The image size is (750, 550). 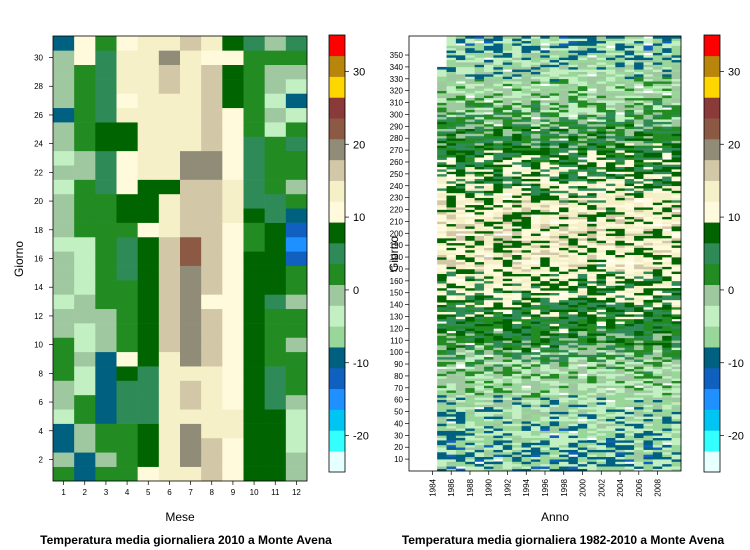 What do you see at coordinates (337, 87) in the screenshot?
I see `legend-swatch` at bounding box center [337, 87].